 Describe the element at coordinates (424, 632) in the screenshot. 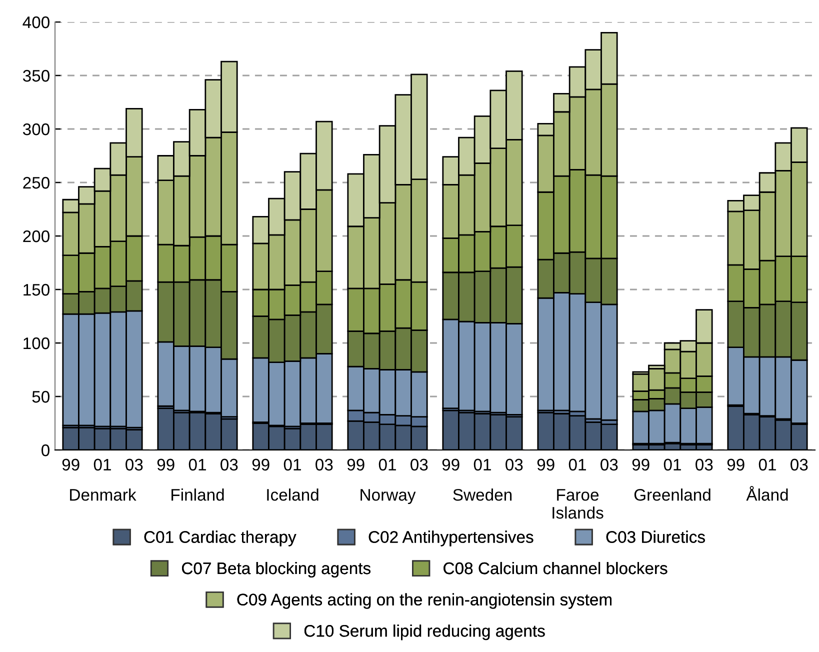

I see `legend-label: C10 Serum lipid reducing agents` at that location.